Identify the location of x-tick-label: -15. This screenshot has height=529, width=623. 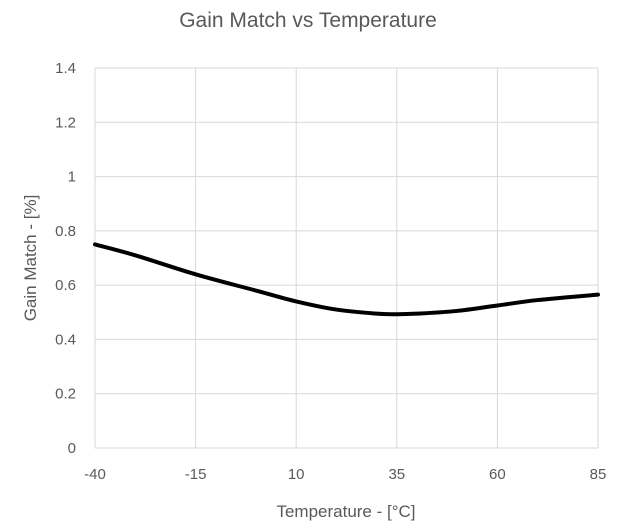
(196, 474).